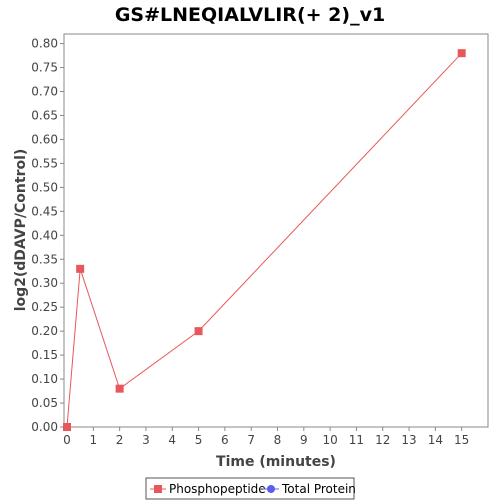 This screenshot has width=500, height=500. Describe the element at coordinates (199, 440) in the screenshot. I see `x-tick-label: 5` at that location.